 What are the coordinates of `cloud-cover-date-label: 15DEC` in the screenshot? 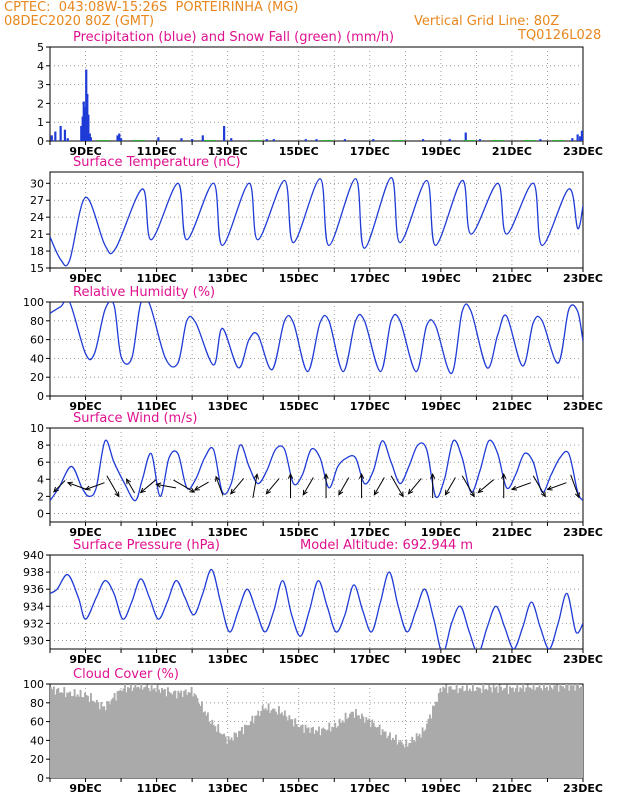 It's located at (299, 788).